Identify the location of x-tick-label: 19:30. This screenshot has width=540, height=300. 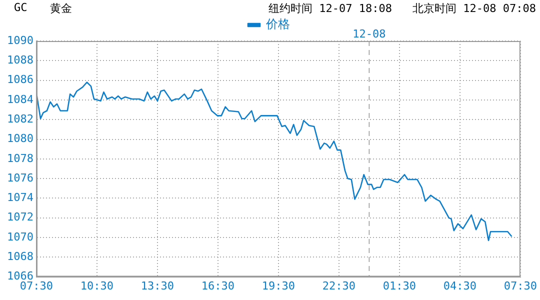
(279, 285).